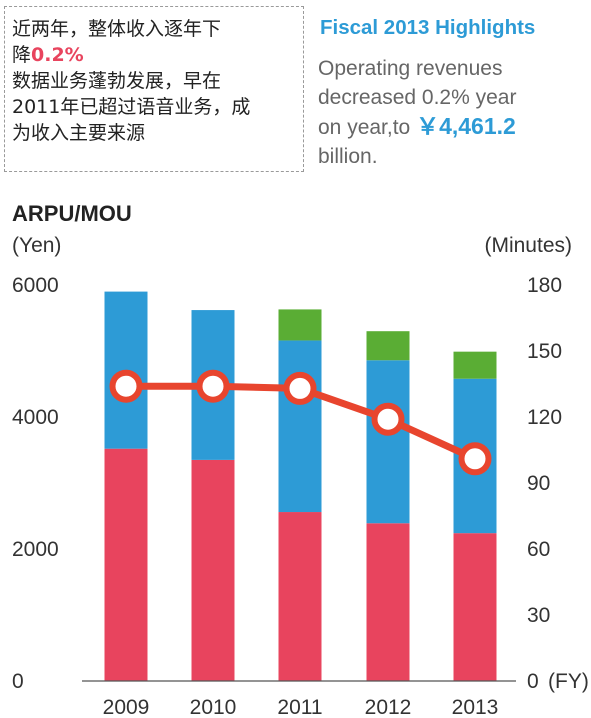 The height and width of the screenshot is (718, 591). I want to click on right-axis-unit: (Minutes), so click(528, 245).